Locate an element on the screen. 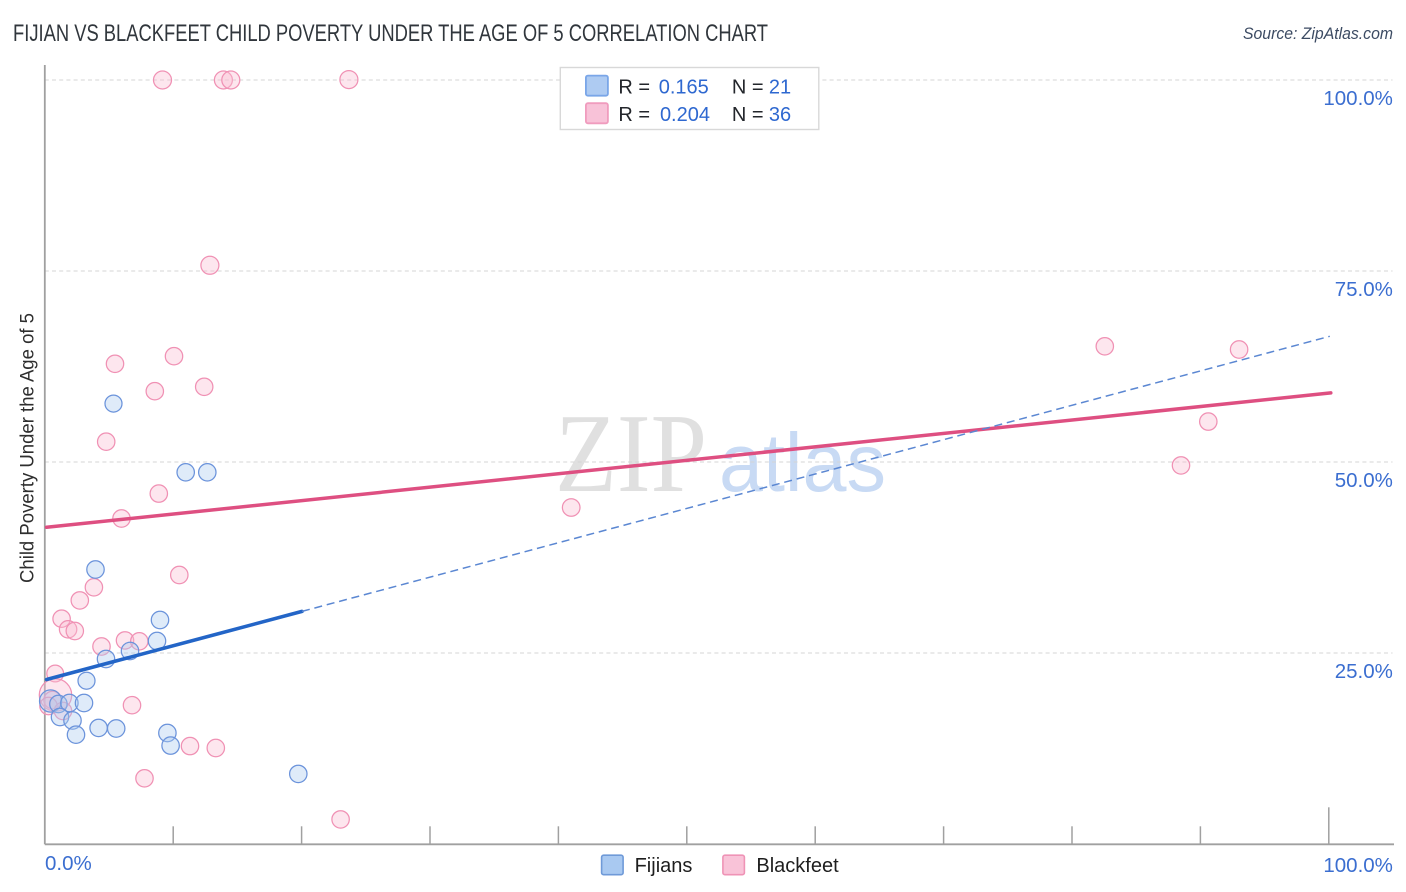 Image resolution: width=1406 pixels, height=892 pixels. svg-text: 36 is located at coordinates (780, 115).